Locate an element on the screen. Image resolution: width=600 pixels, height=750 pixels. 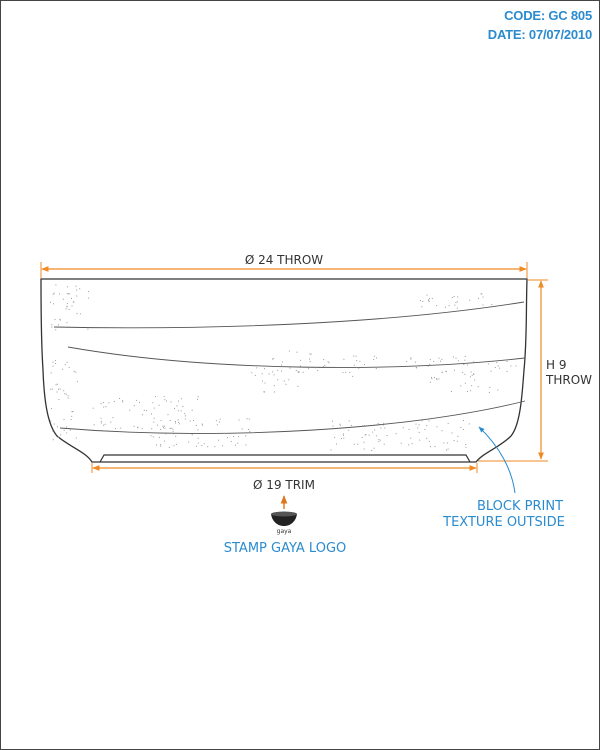
stamp-note: STAMP GAYA LOGO is located at coordinates (285, 548).